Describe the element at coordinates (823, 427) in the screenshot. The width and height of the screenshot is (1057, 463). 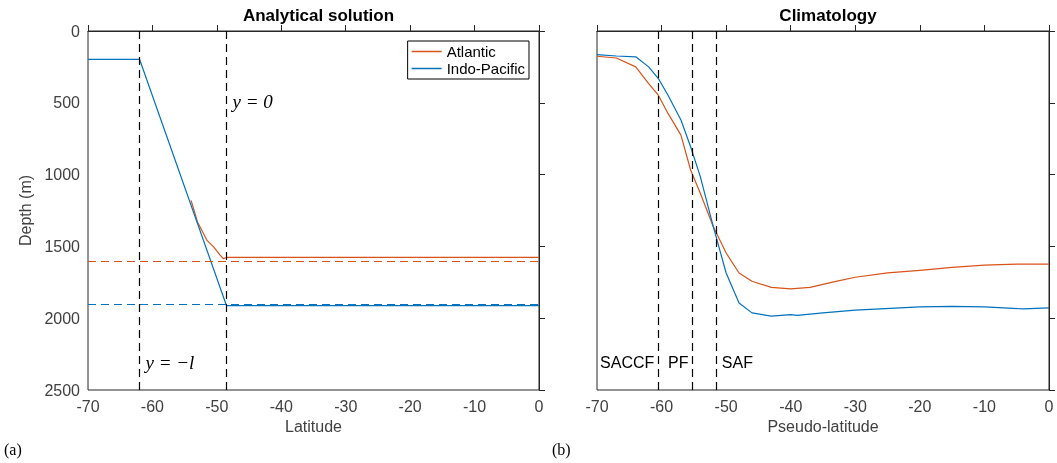
I see `x-axis-title: Pseudo-latitude` at that location.